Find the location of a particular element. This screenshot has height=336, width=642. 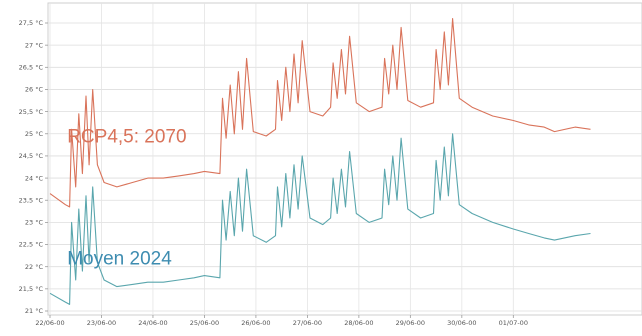

x-tick-label: 28/06-00 is located at coordinates (358, 323).